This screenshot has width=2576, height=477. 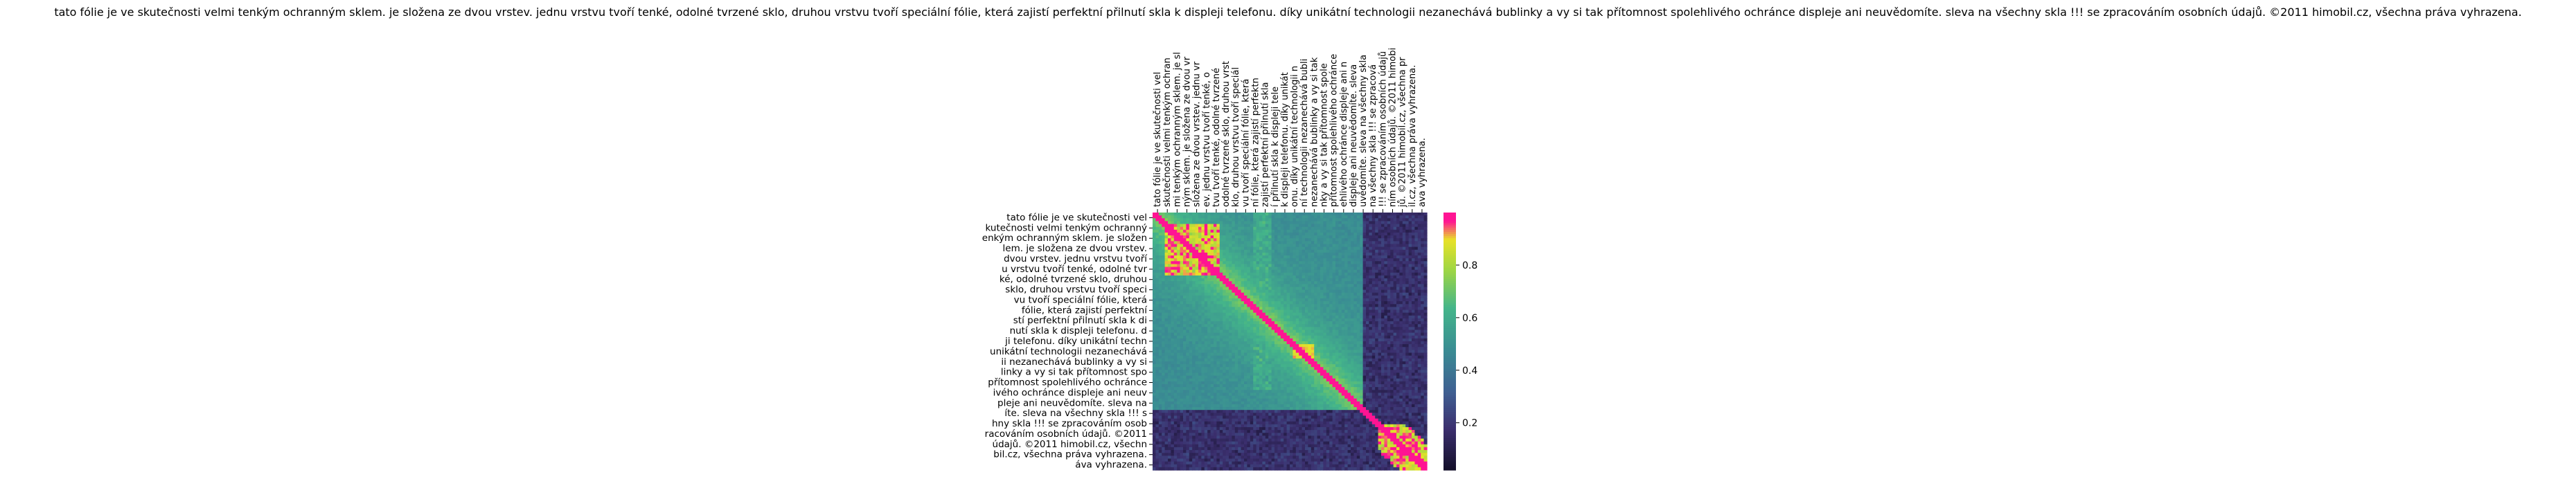 I want to click on row-label: íte. sleva na všechny skla !!! s, so click(x=1075, y=413).